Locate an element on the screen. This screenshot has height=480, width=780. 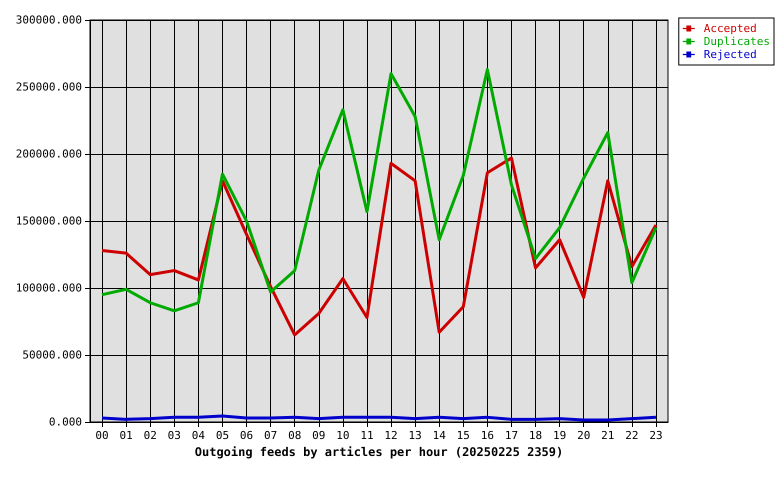
y-tick-label: 100000.000 is located at coordinates (49, 288).